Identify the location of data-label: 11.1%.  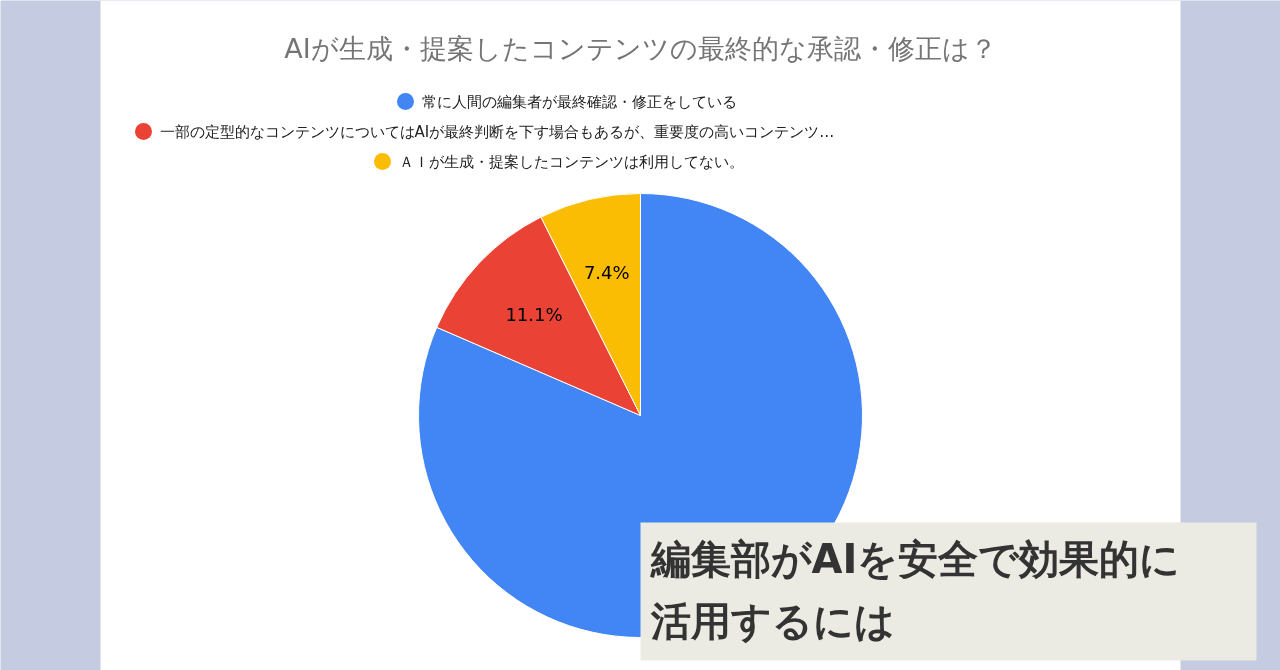
(534, 315).